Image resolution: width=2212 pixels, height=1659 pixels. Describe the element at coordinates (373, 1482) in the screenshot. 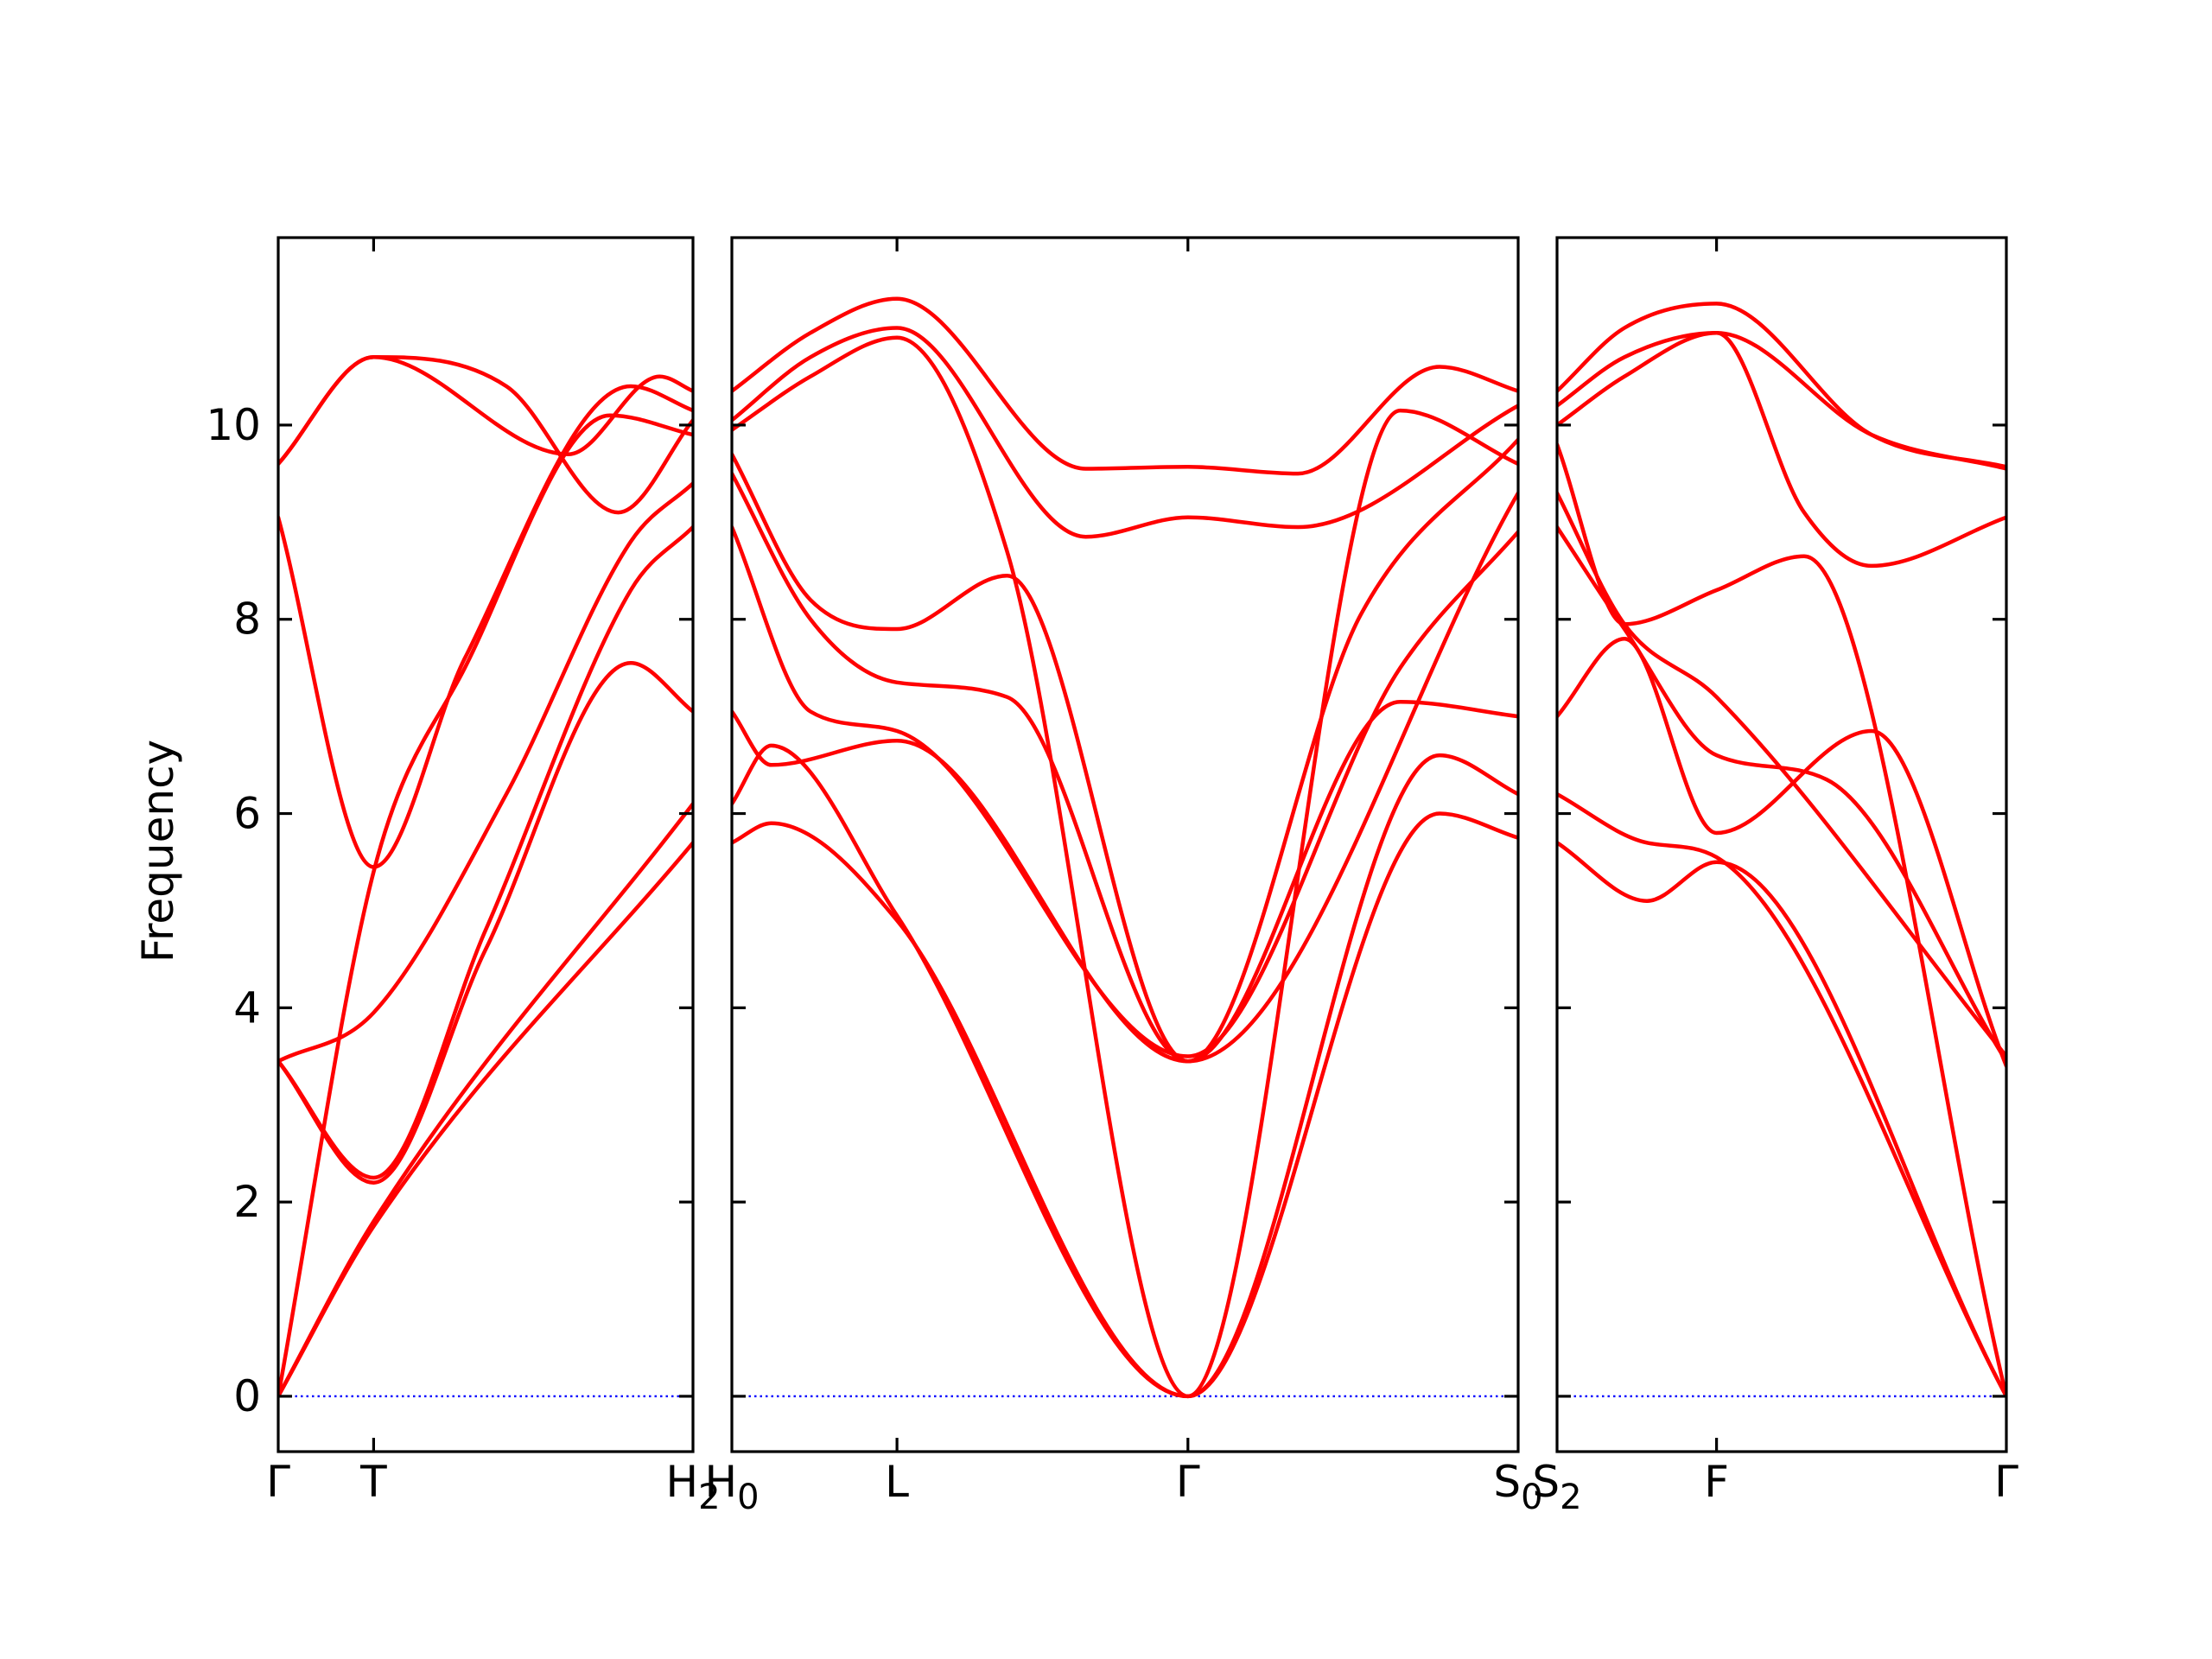

I see `kpoint-label-T: T` at that location.